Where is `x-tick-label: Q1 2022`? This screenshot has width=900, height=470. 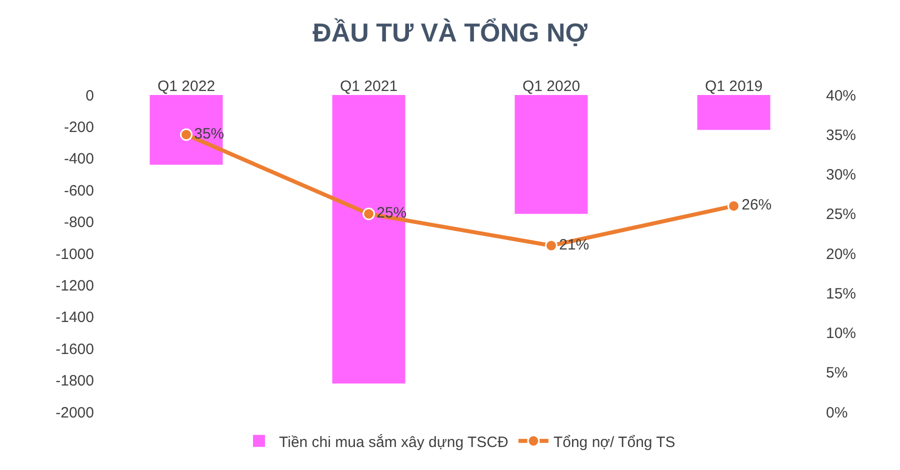
x-tick-label: Q1 2022 is located at coordinates (186, 86).